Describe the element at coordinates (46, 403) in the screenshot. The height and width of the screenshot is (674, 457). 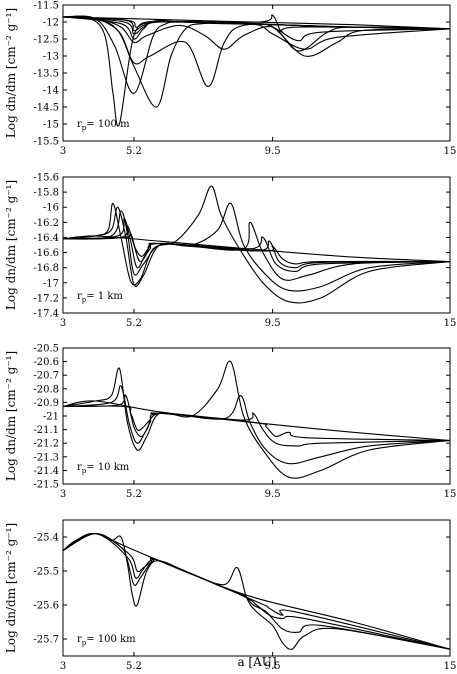
I see `y-tick-label: -20.9` at that location.